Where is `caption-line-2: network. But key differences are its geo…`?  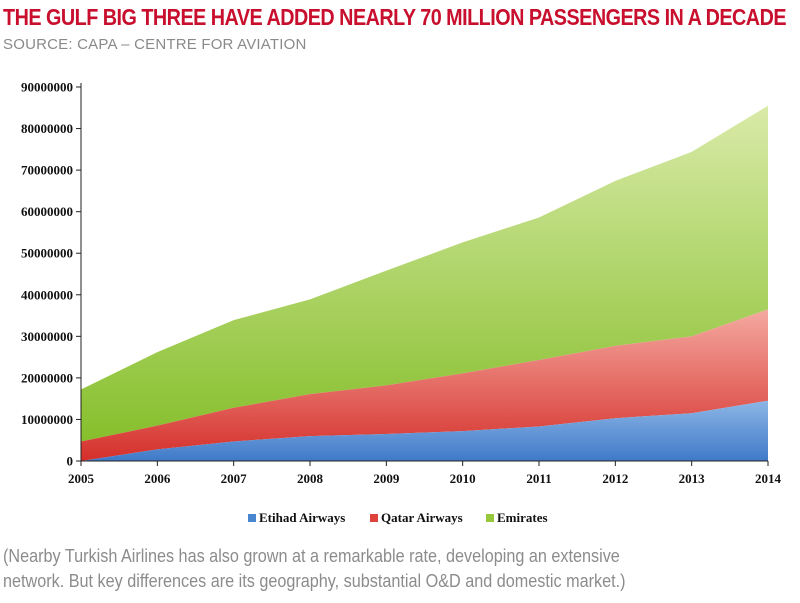
caption-line-2: network. But key differences are its geo… is located at coordinates (314, 581).